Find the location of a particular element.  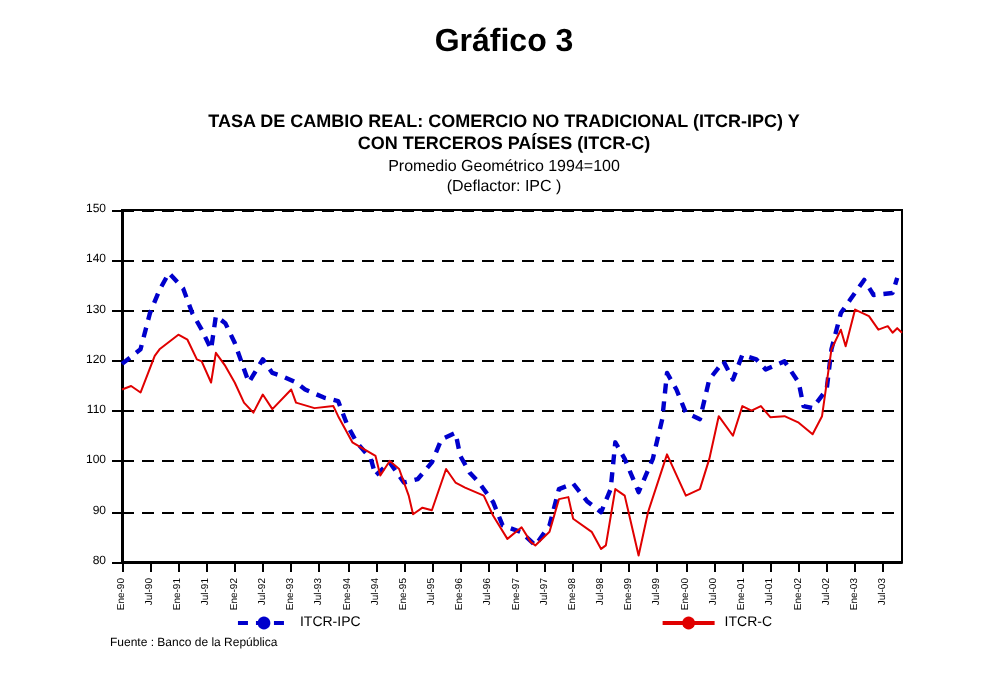

text: Promedio Geométrico 1994=100 is located at coordinates (504, 166).